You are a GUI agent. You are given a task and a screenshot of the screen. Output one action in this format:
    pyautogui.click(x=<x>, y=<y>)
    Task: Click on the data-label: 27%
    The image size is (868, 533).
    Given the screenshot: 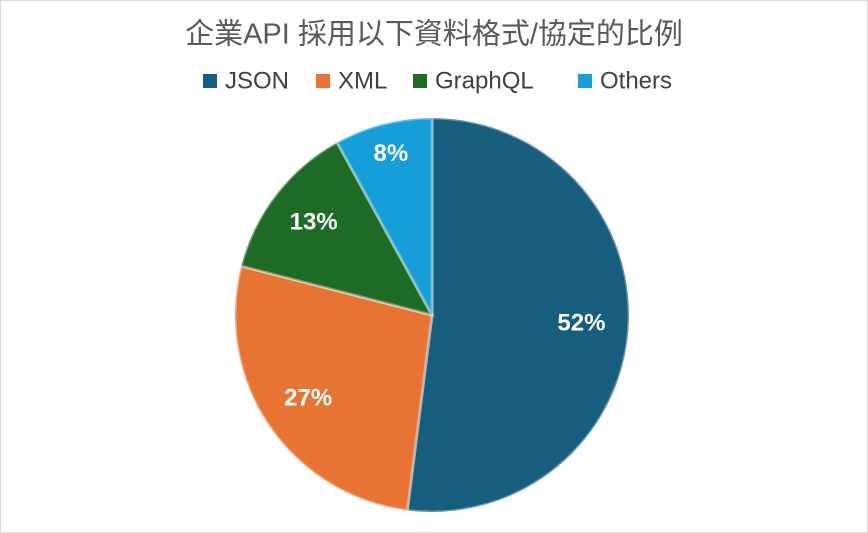 What is the action you would take?
    pyautogui.click(x=308, y=397)
    